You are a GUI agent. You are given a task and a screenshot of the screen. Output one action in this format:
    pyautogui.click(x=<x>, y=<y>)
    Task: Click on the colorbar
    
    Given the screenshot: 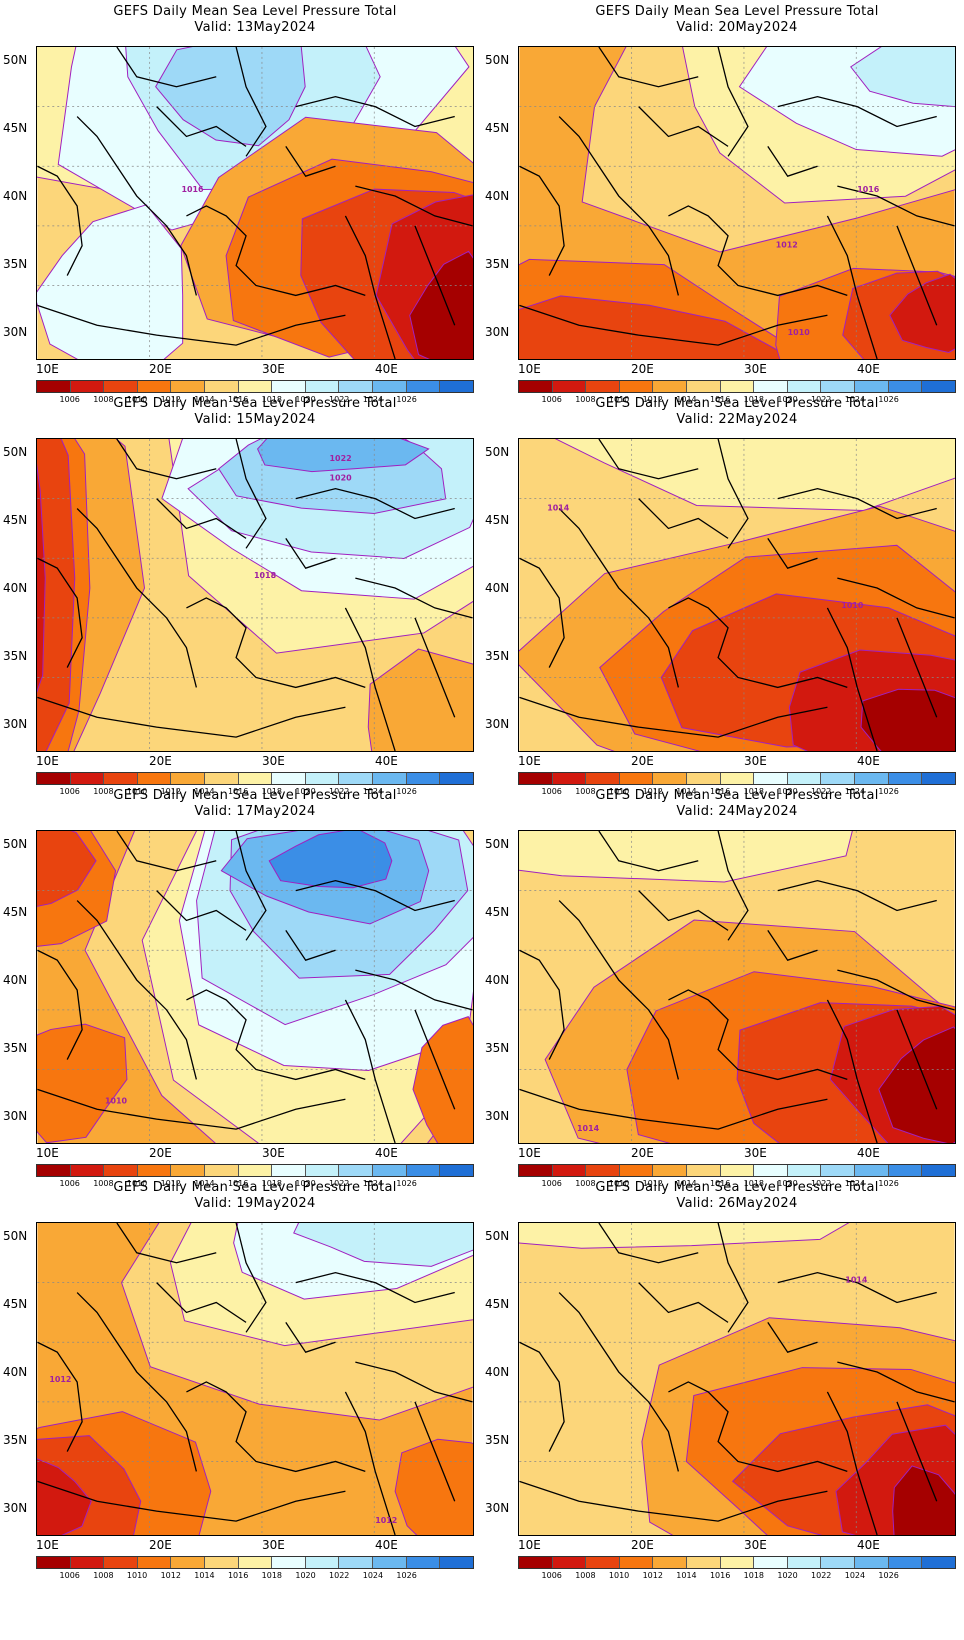 What is the action you would take?
    pyautogui.click(x=737, y=386)
    